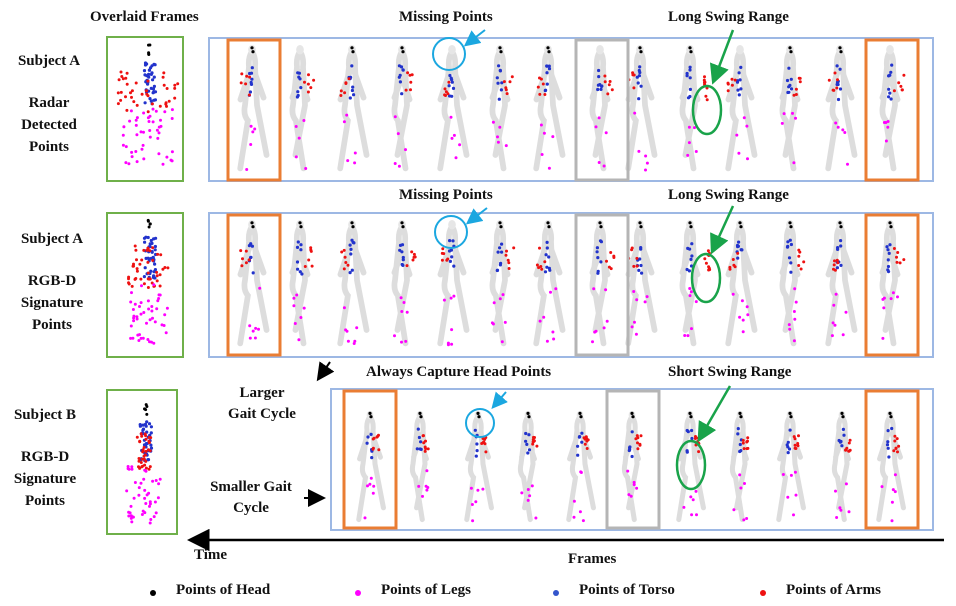  Describe the element at coordinates (614, 590) in the screenshot. I see `legend-torso: Points of Torso` at that location.